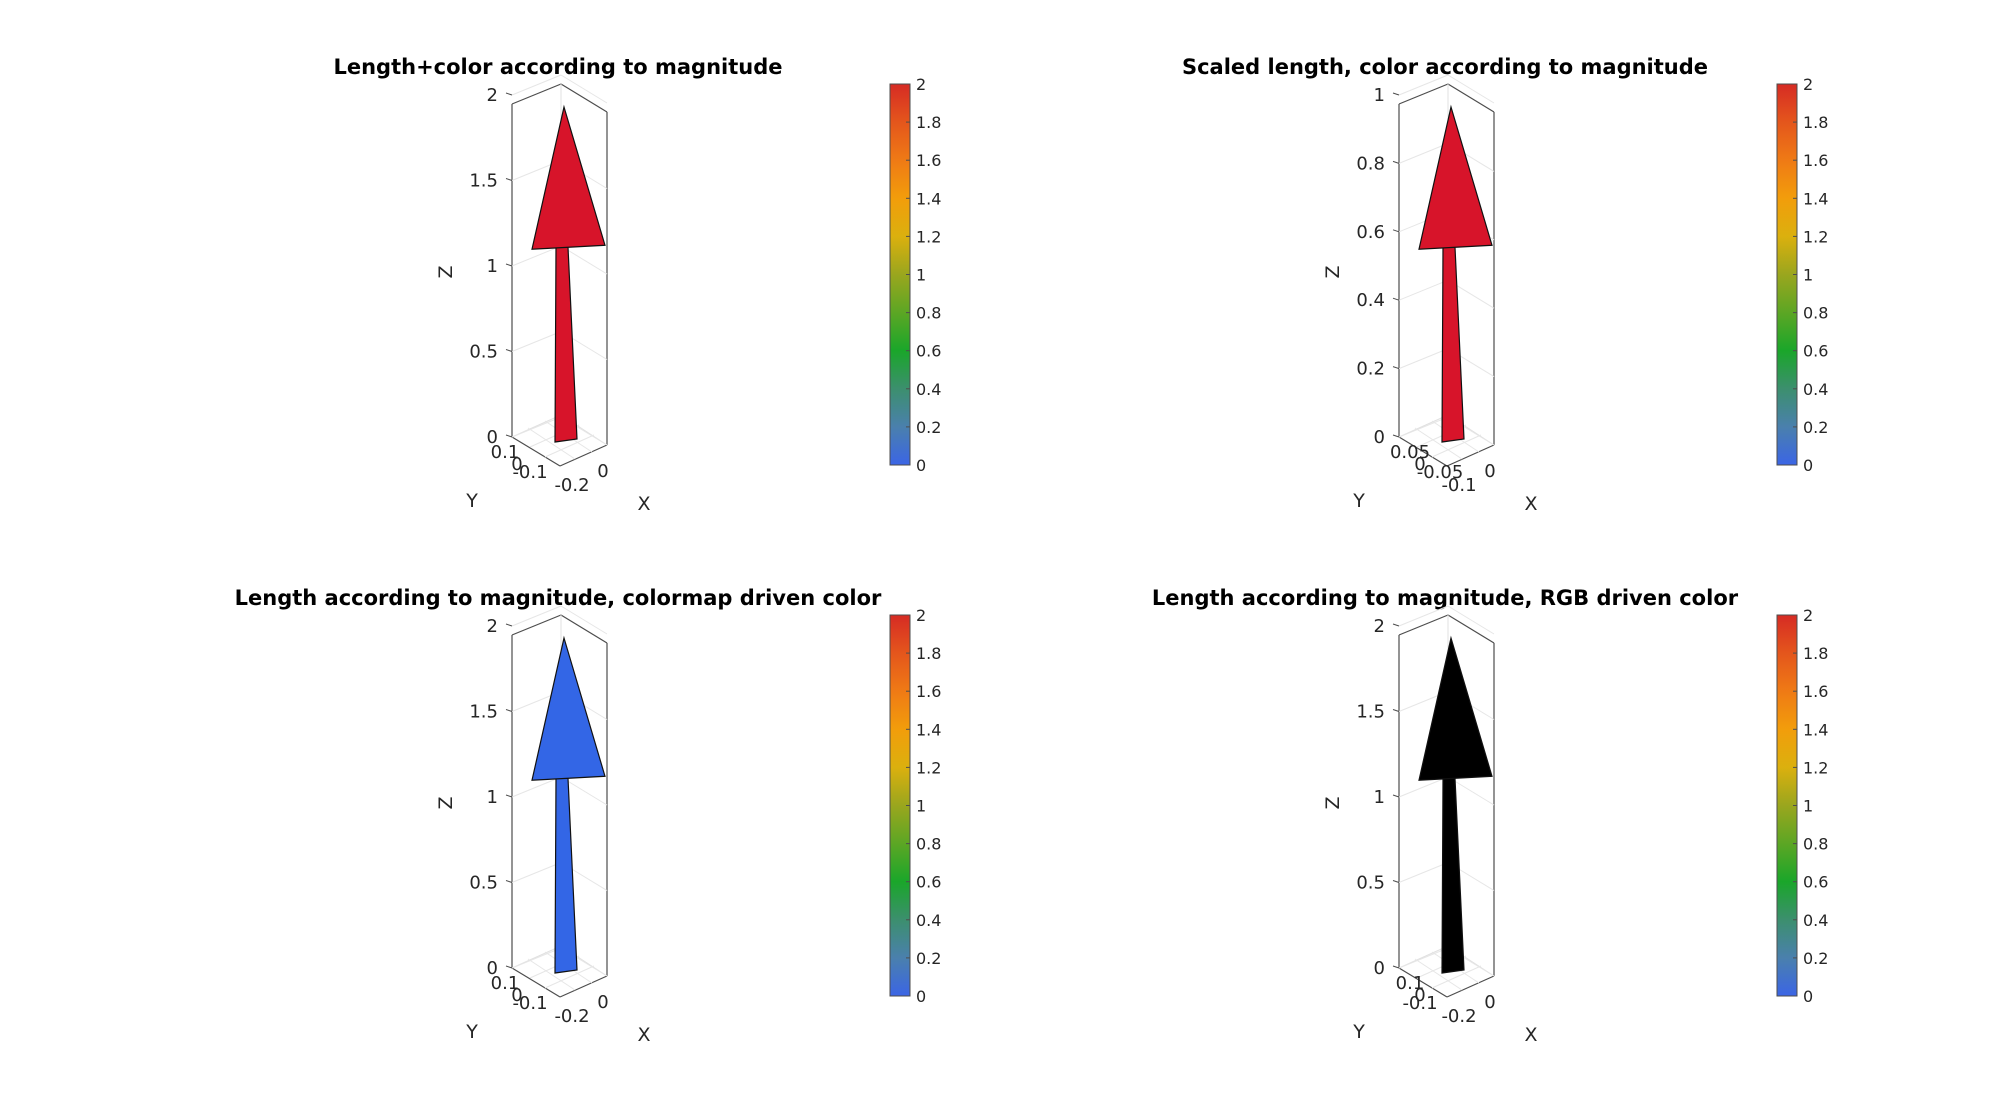 The image size is (2000, 1113). I want to click on z-tick-label: 1, so click(492, 266).